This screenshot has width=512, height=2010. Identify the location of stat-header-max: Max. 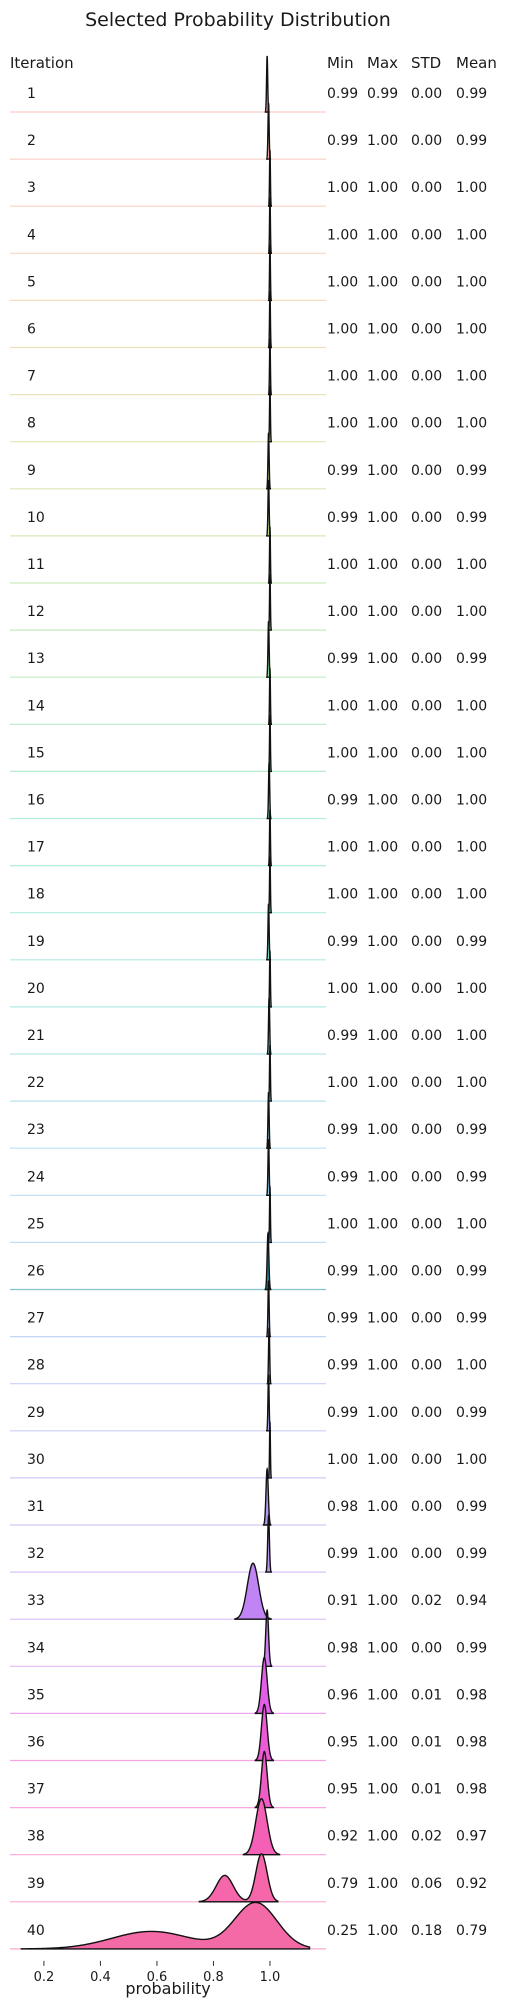
(382, 63).